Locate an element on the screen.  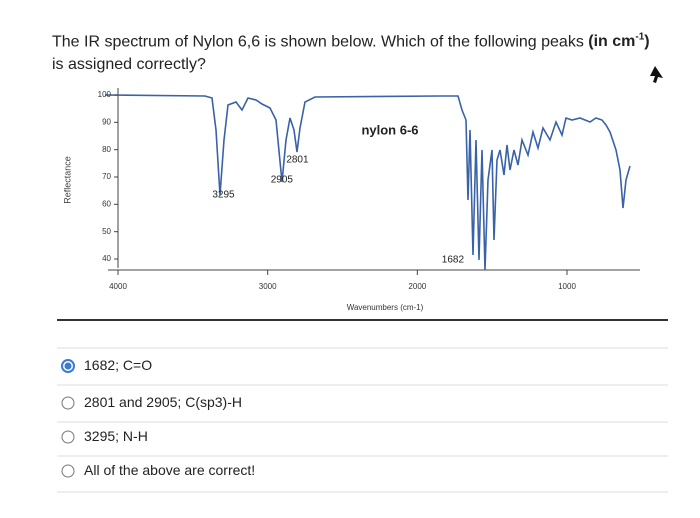
y-tick-label: 60 is located at coordinates (106, 203).